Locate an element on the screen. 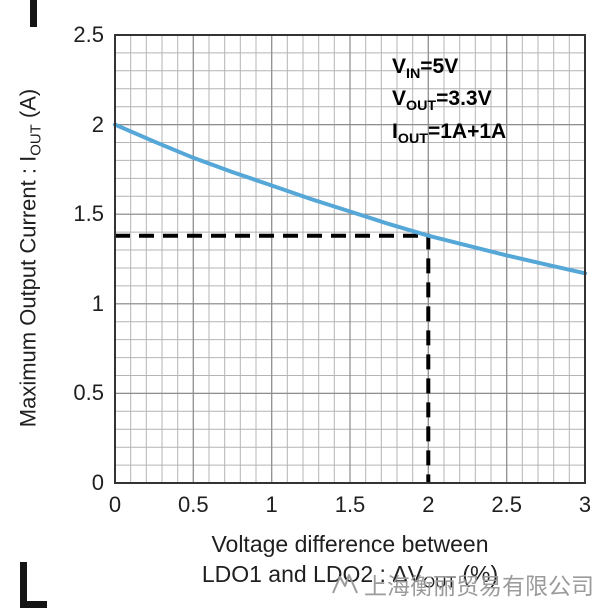 This screenshot has height=608, width=600. annotation-line-vin: VIN=5V is located at coordinates (425, 69).